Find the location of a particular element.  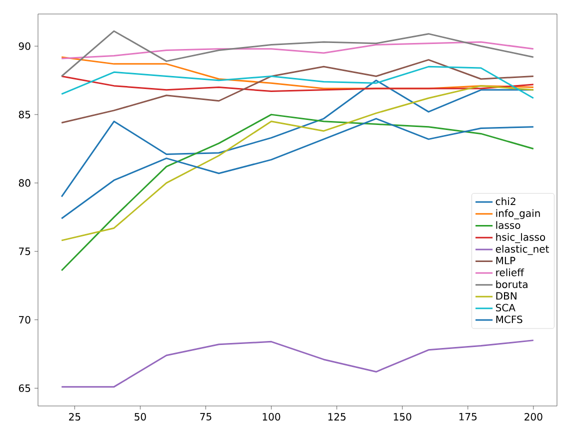

x-tick-label: 125 is located at coordinates (337, 417).